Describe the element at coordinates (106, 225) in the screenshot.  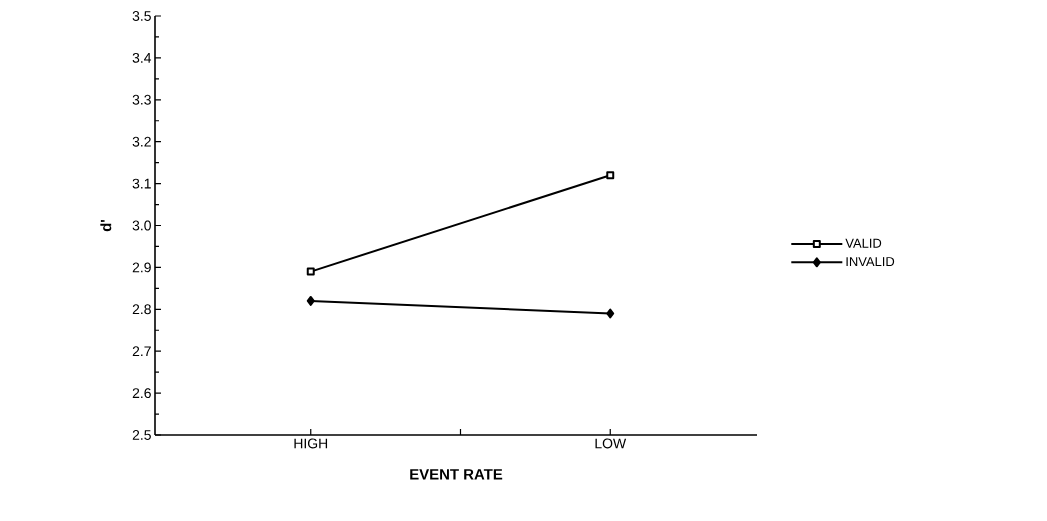
I see `y-axis-title: d'` at that location.